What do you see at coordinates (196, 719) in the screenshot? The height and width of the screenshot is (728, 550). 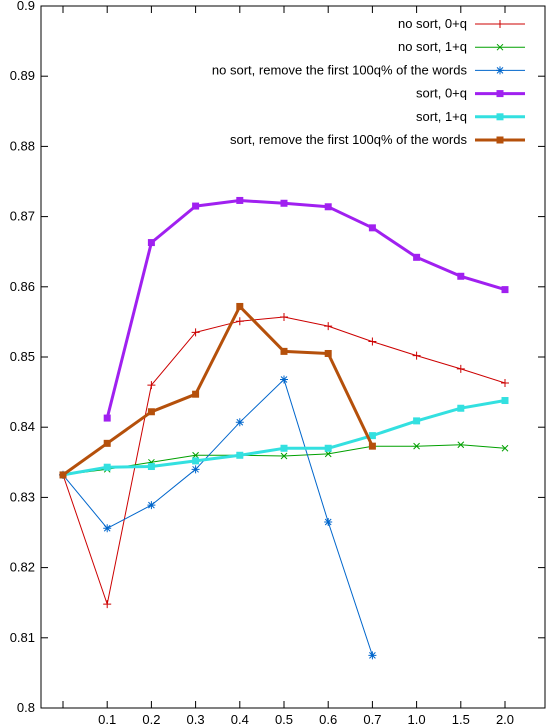 I see `x-tick-label: 0.3` at bounding box center [196, 719].